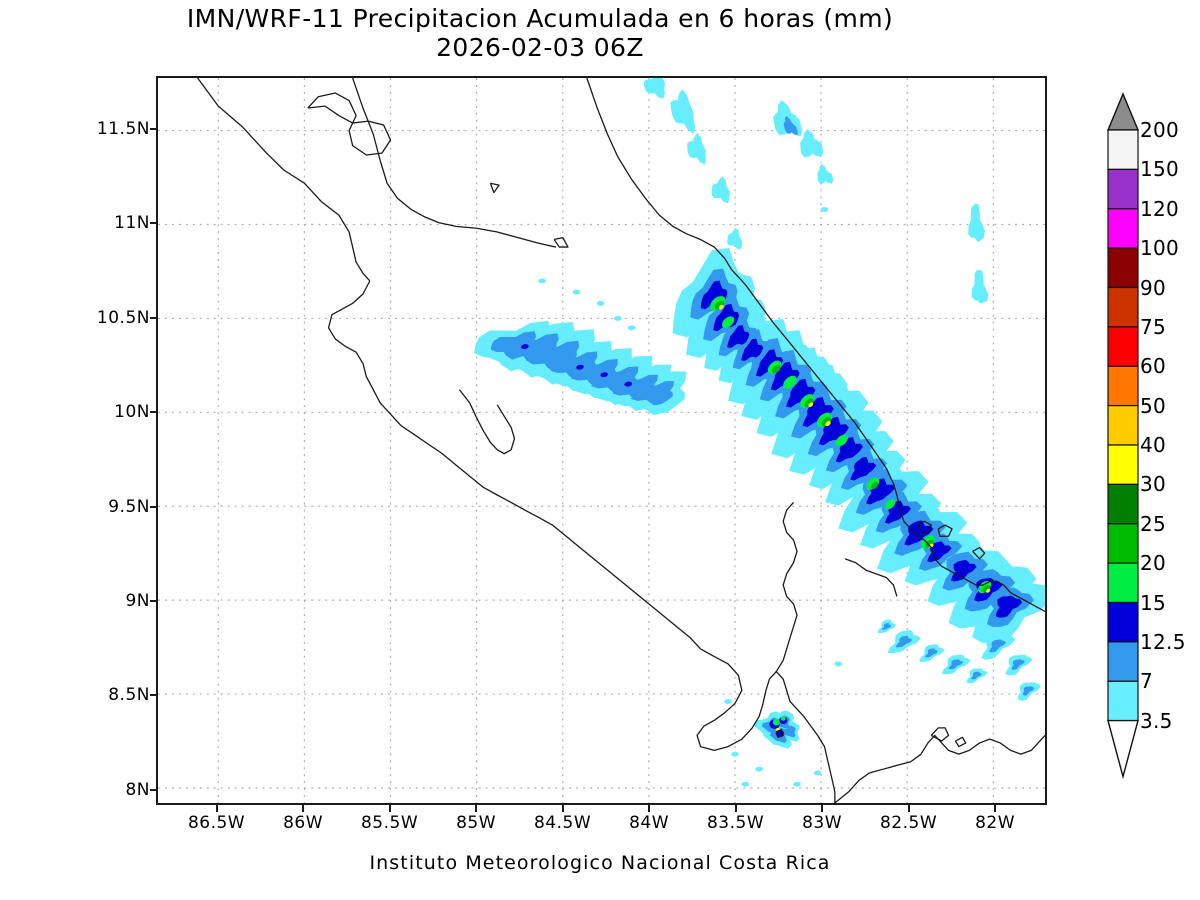 The height and width of the screenshot is (900, 1200). Describe the element at coordinates (649, 823) in the screenshot. I see `x-tick-label: 84W` at that location.